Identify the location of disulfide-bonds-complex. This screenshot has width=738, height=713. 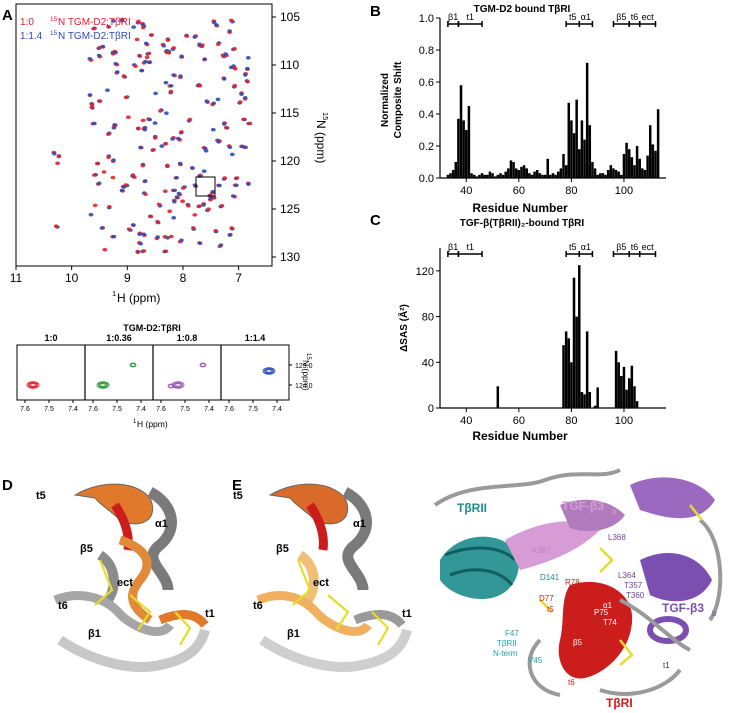
(621, 585).